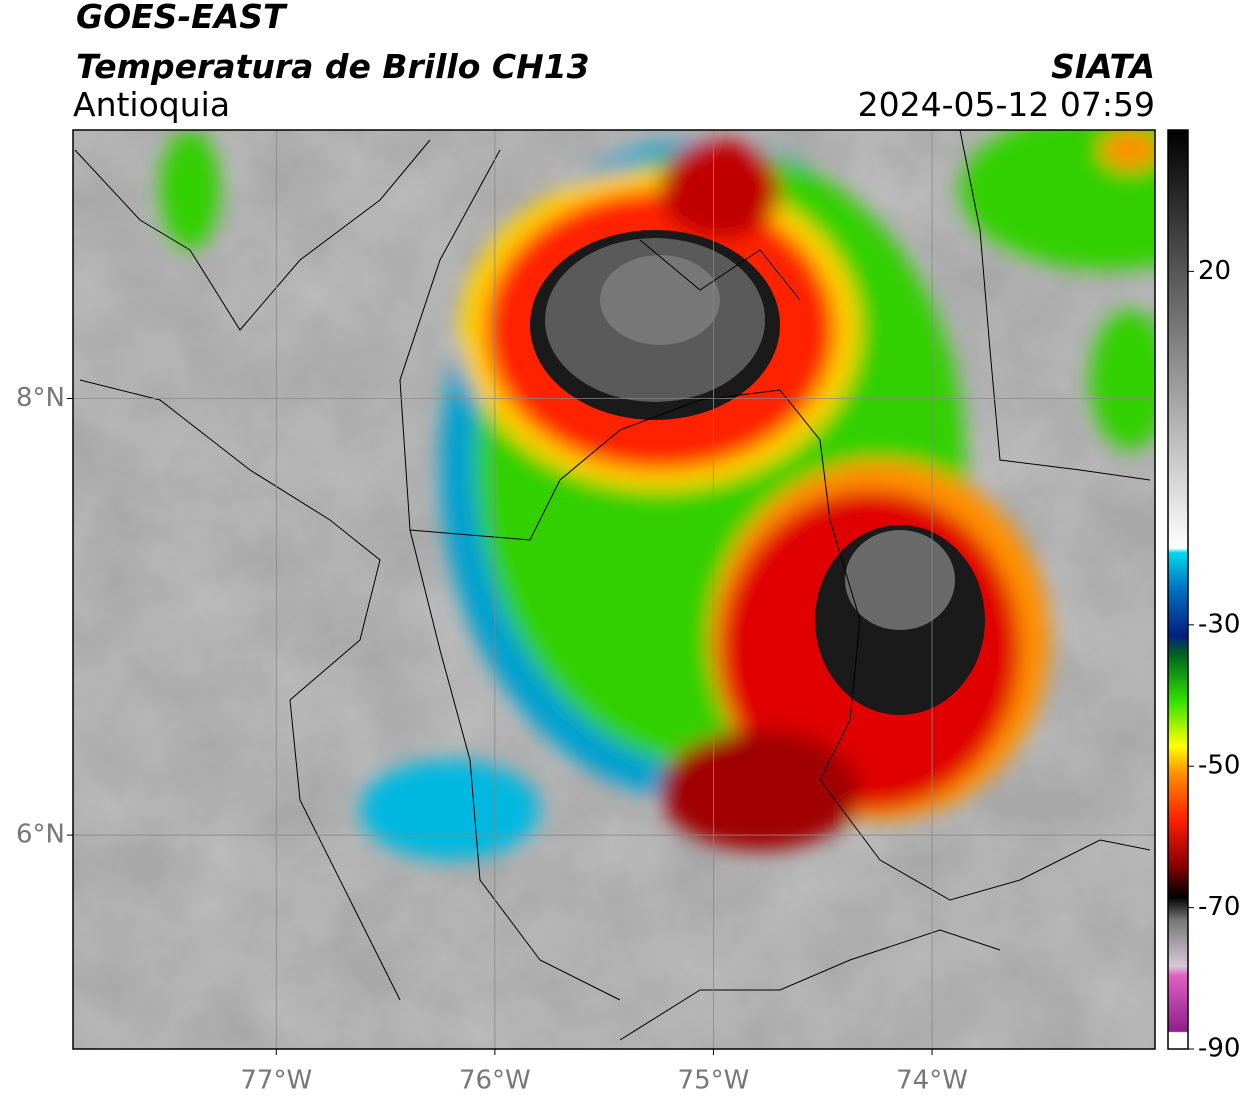  I want to click on x-tick-label: 75°W, so click(714, 1081).